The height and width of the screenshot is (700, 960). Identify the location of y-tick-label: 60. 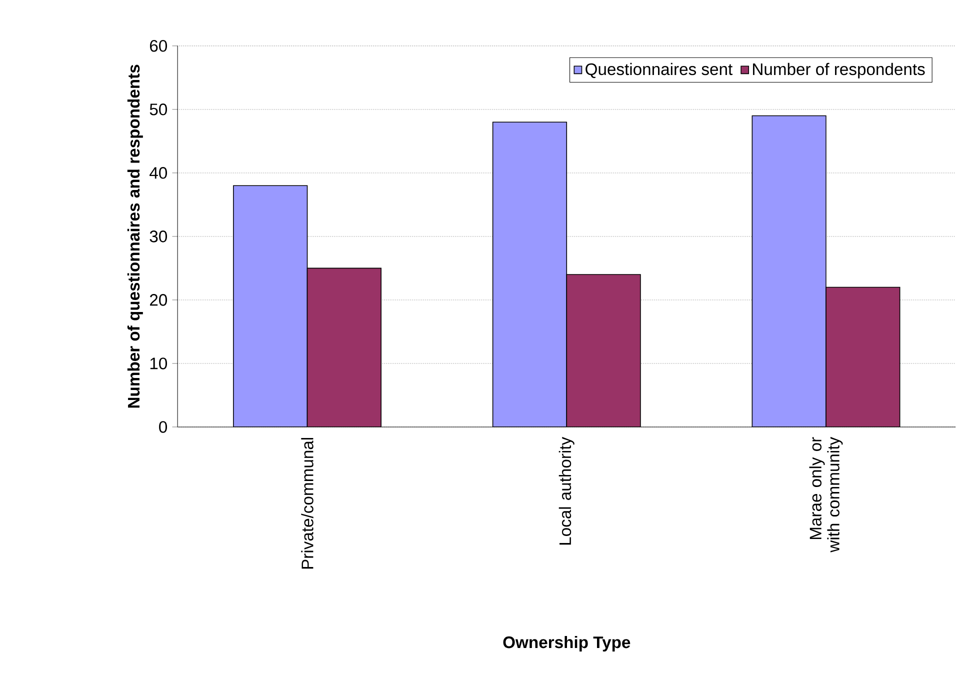
(159, 46).